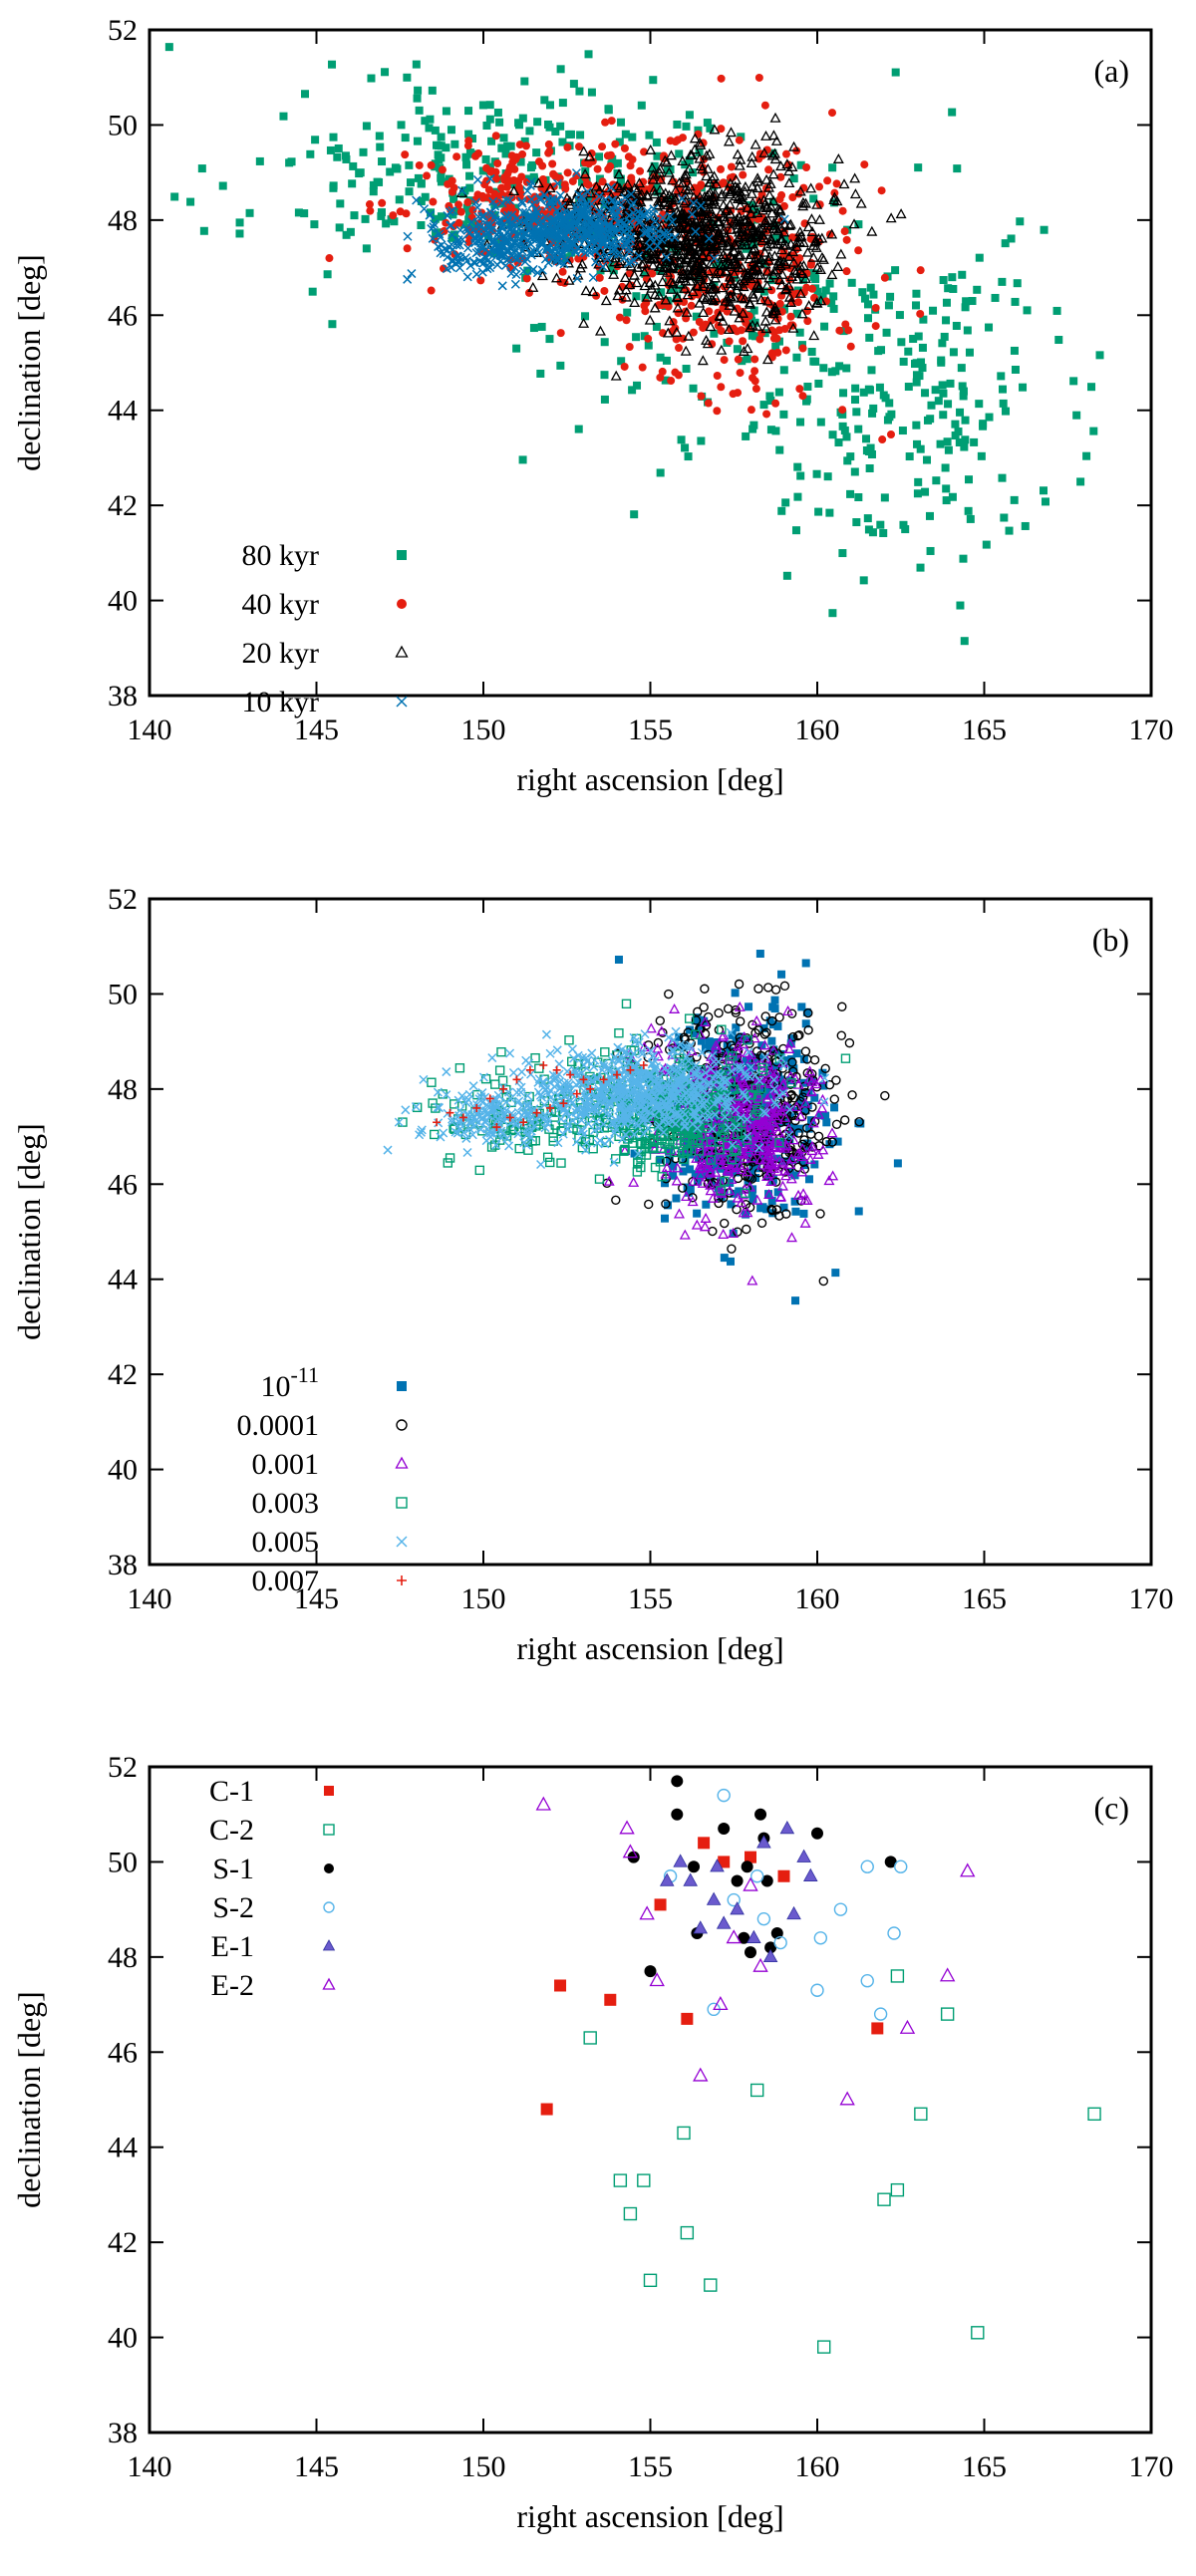 This screenshot has width=1196, height=2576. Describe the element at coordinates (721, 1143) in the screenshot. I see `series-0.001` at that location.